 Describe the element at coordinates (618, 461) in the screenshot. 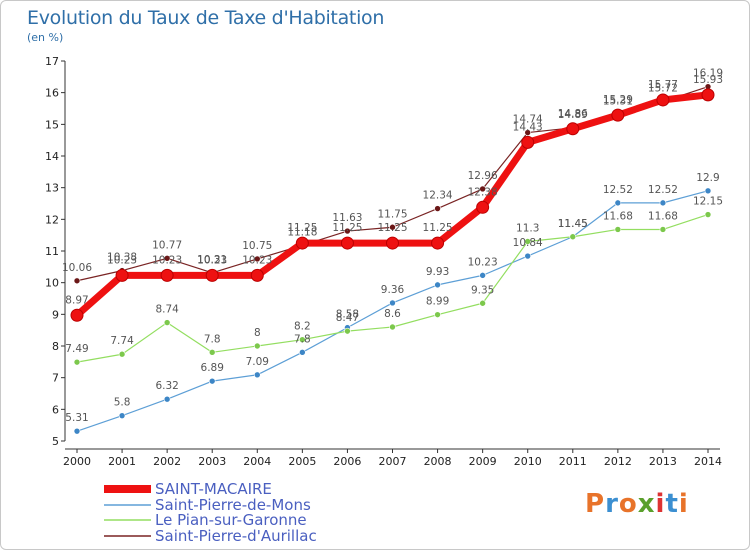

I see `x-tick-label: 2012` at that location.